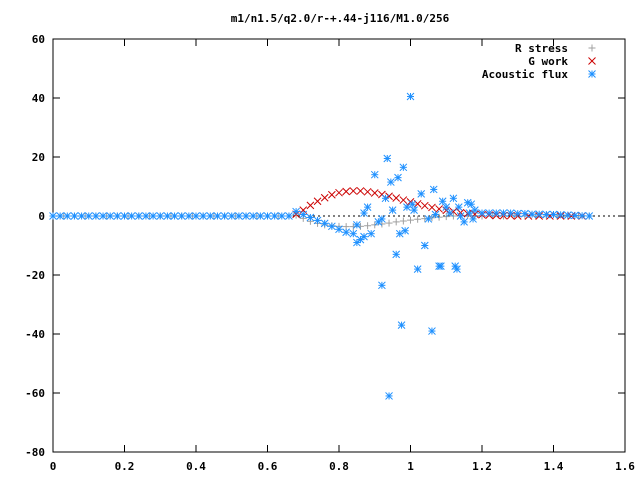 This screenshot has width=640, height=480. I want to click on chart-title: m1/n1.5/q2.0/r-+.44-j116/M1.0/256, so click(340, 18).